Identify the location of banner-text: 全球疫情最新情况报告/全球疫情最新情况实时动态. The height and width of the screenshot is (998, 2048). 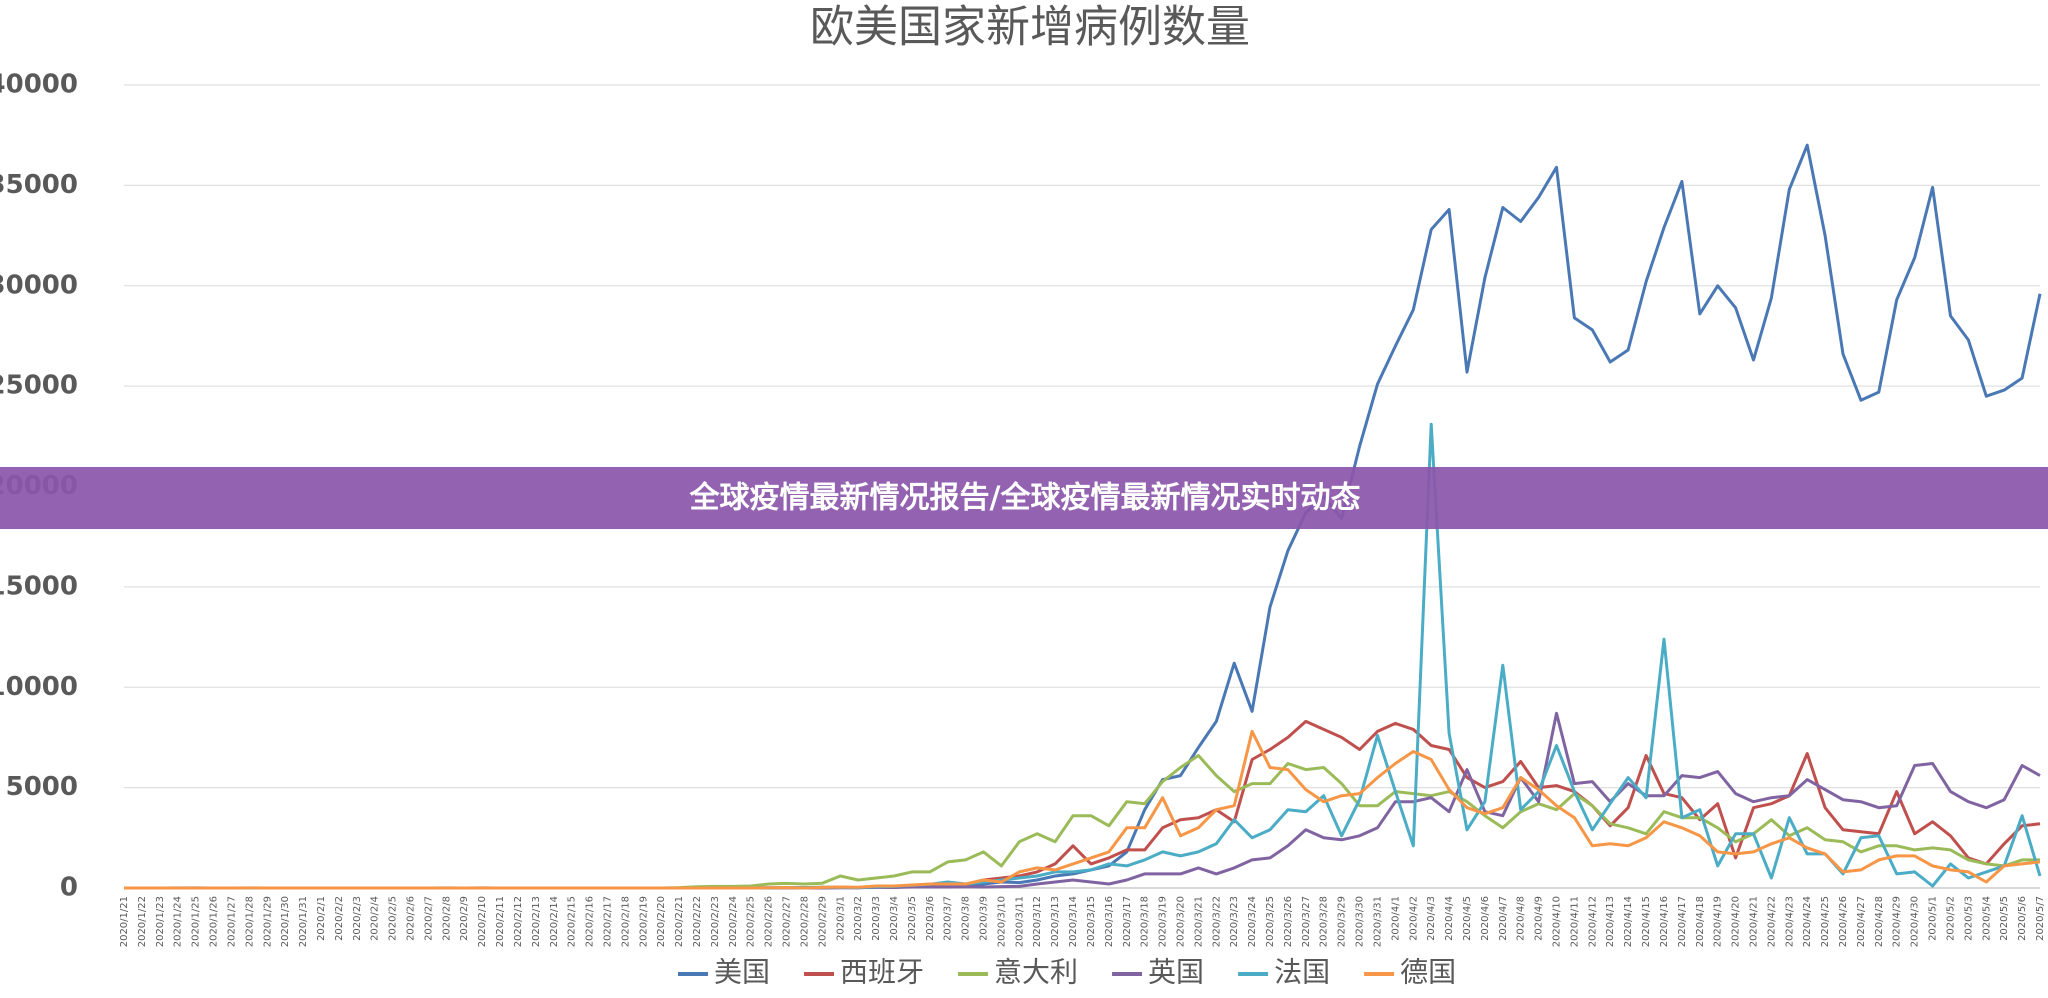
(1025, 498).